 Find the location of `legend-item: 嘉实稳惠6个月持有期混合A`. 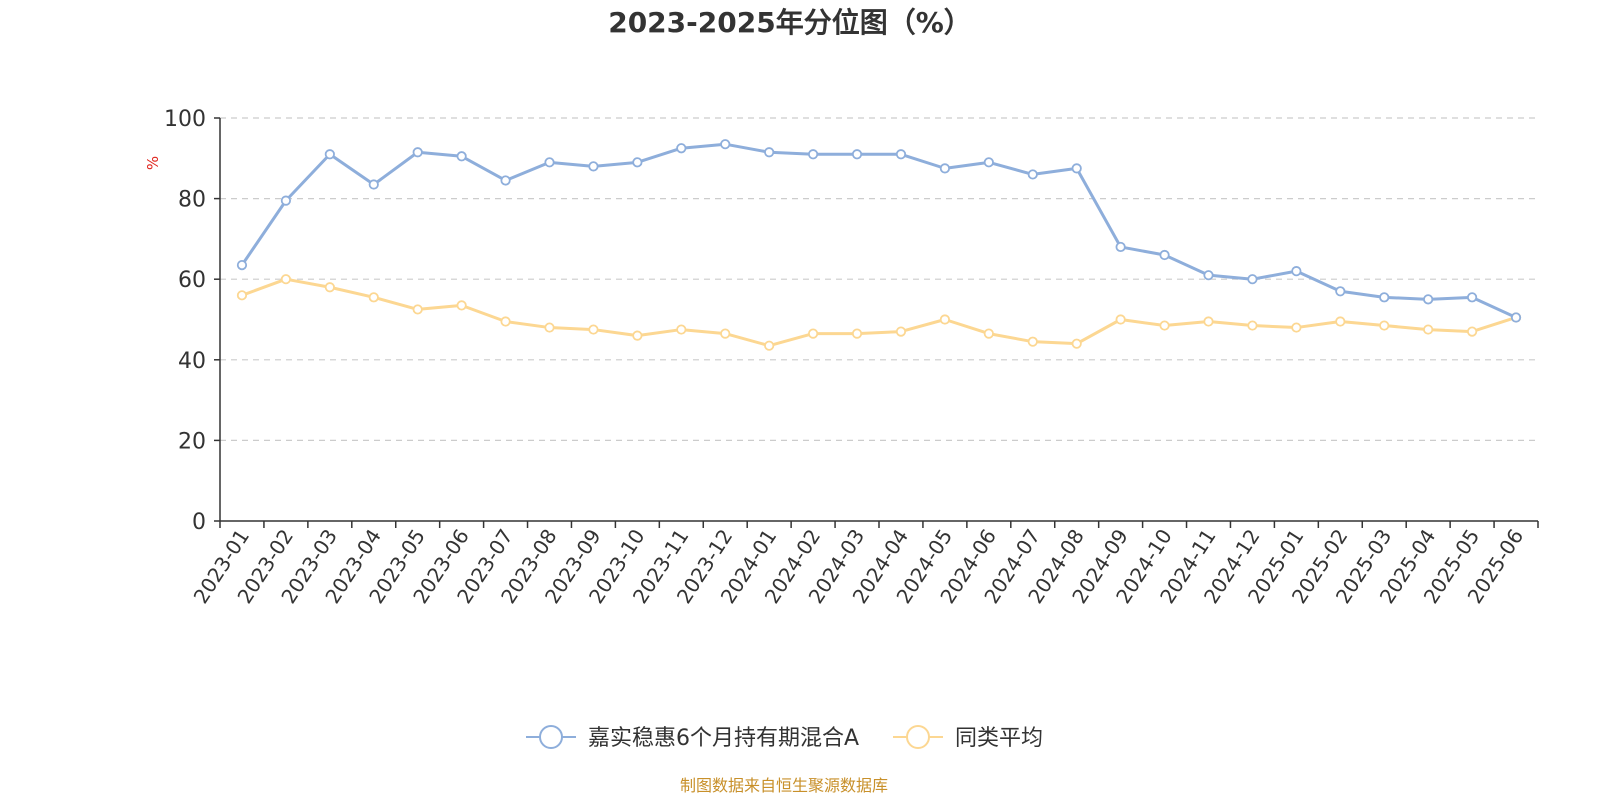

legend-item: 嘉实稳惠6个月持有期混合A is located at coordinates (692, 738).